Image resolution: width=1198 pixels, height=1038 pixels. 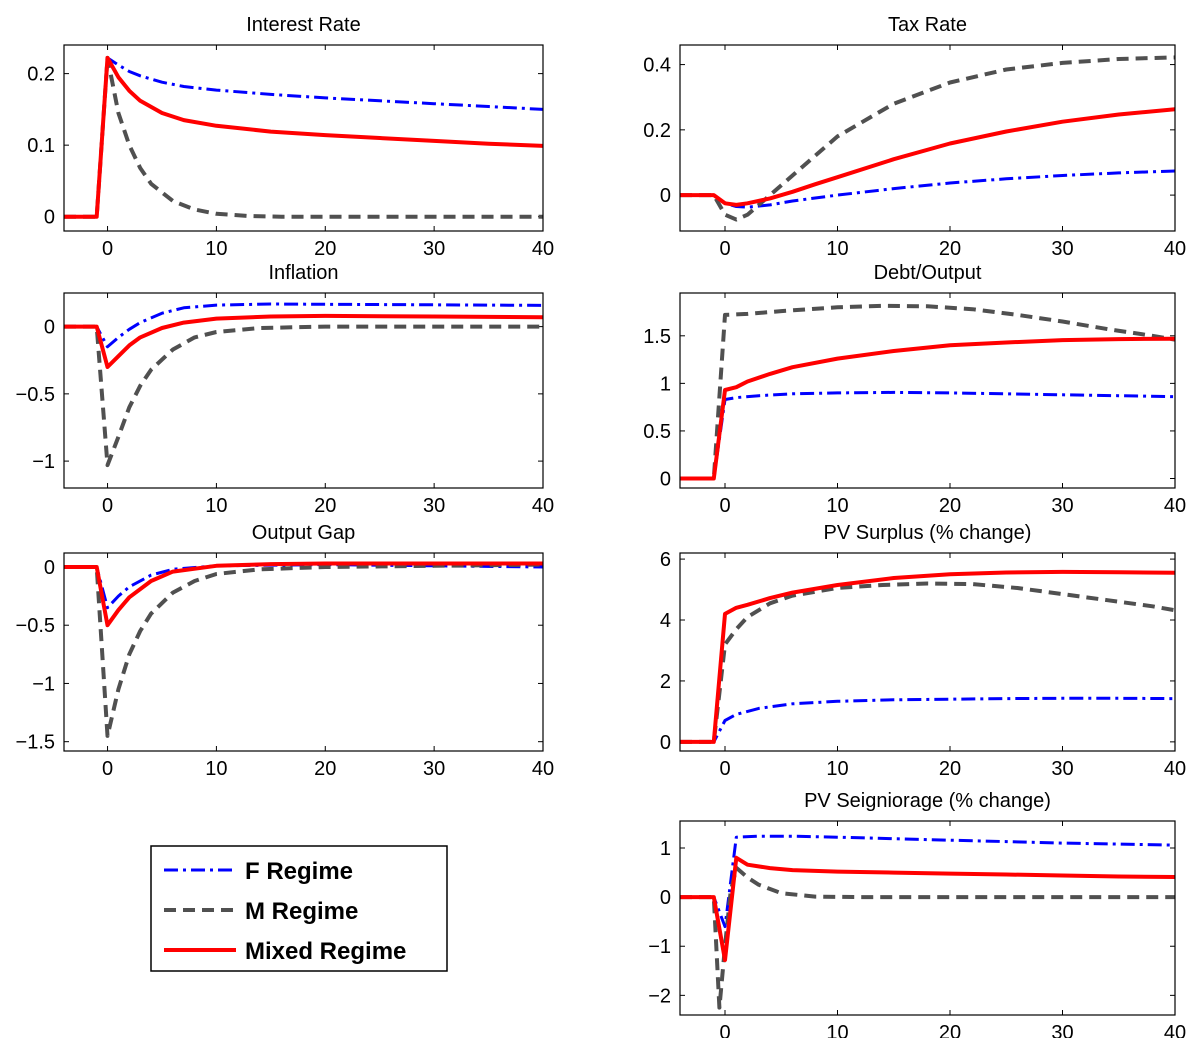 I want to click on y-tick-label: 1.5, so click(x=657, y=337).